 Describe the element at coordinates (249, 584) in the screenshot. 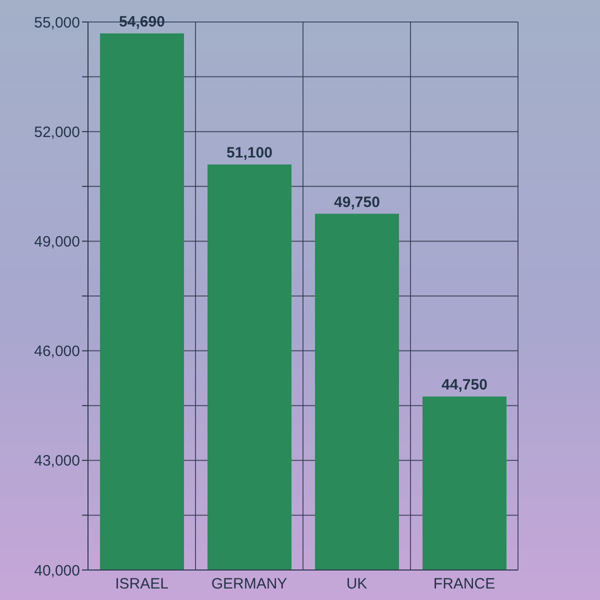

I see `x-tick-label: GERMANY` at that location.